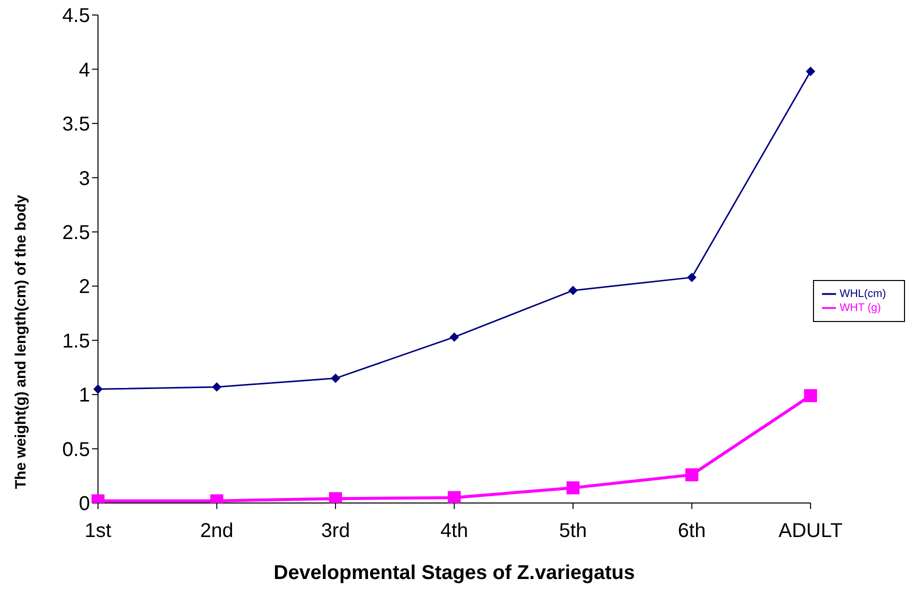 This screenshot has width=921, height=601. What do you see at coordinates (335, 531) in the screenshot?
I see `x-tick-label: 3rd` at bounding box center [335, 531].